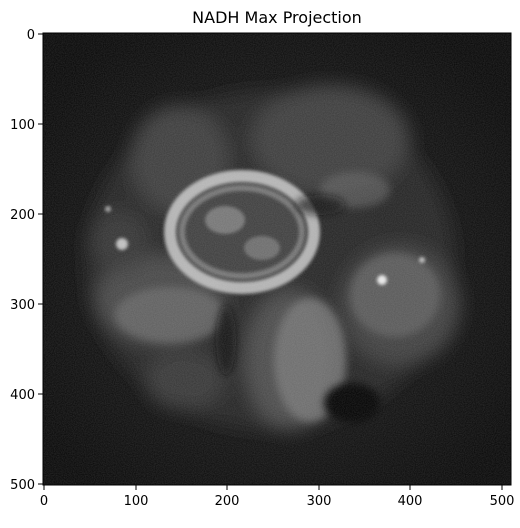 The height and width of the screenshot is (528, 520). I want to click on y-tick-label: 400, so click(22, 395).